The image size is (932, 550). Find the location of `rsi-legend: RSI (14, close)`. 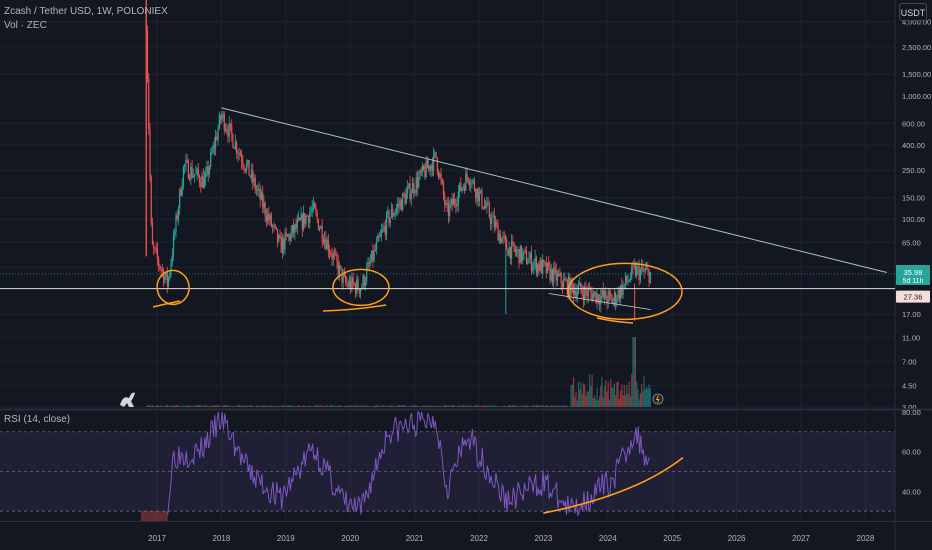

rsi-legend: RSI (14, close) is located at coordinates (37, 419).